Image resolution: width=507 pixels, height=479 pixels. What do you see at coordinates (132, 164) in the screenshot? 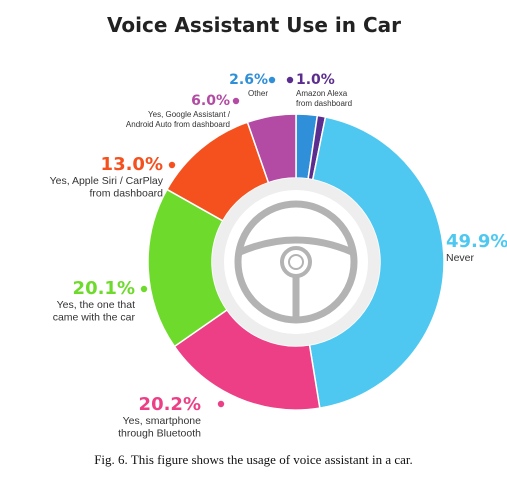
I see `pct-label-yes-apple-siri-carplay-from-dashboard: 13.0%` at bounding box center [132, 164].